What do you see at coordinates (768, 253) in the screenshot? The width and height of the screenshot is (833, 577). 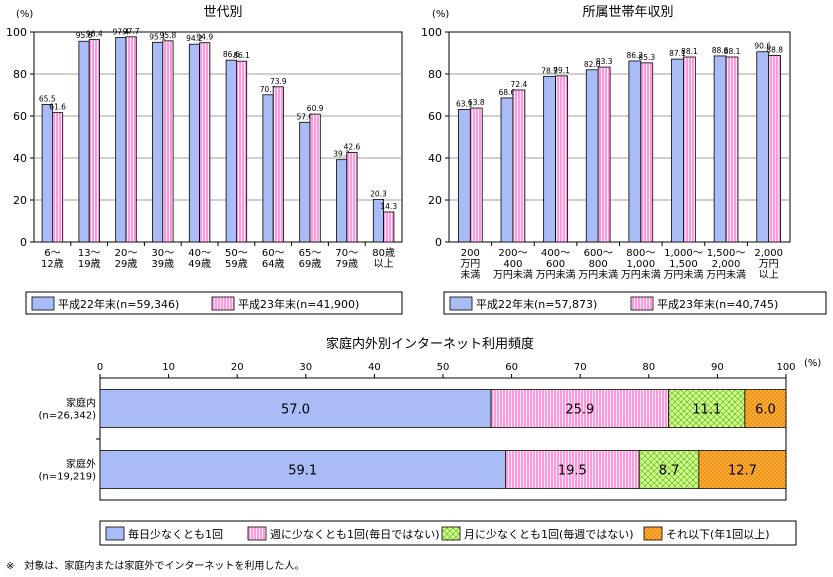 I see `category-label: 2,000` at bounding box center [768, 253].